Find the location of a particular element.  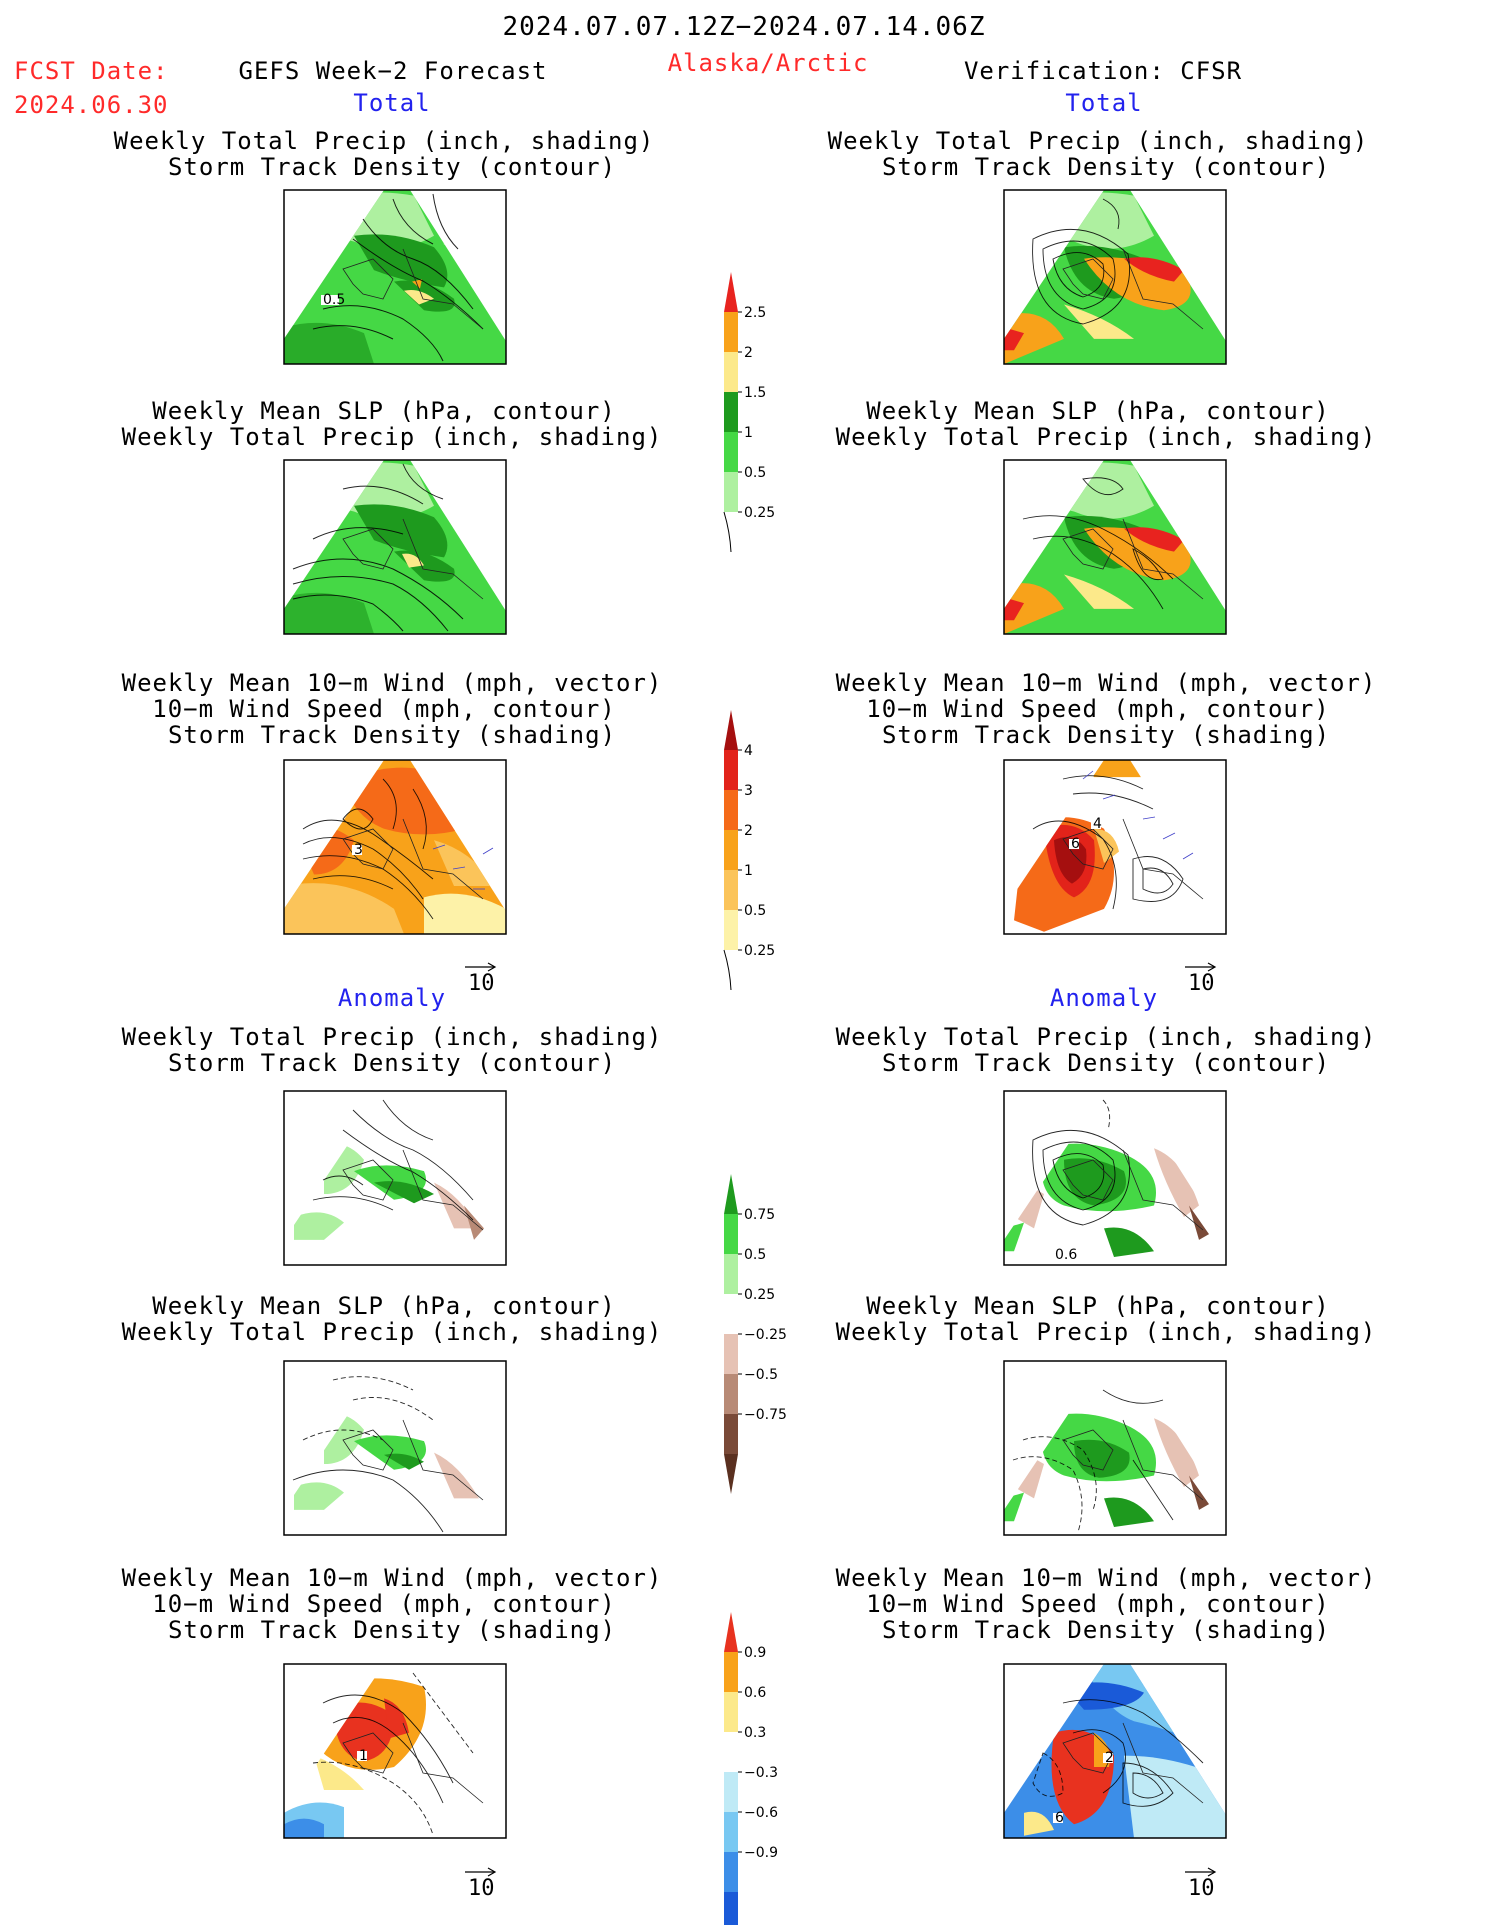

title-2-left-line1: Weekly Mean SLP (hPa, contour) is located at coordinates (384, 411).